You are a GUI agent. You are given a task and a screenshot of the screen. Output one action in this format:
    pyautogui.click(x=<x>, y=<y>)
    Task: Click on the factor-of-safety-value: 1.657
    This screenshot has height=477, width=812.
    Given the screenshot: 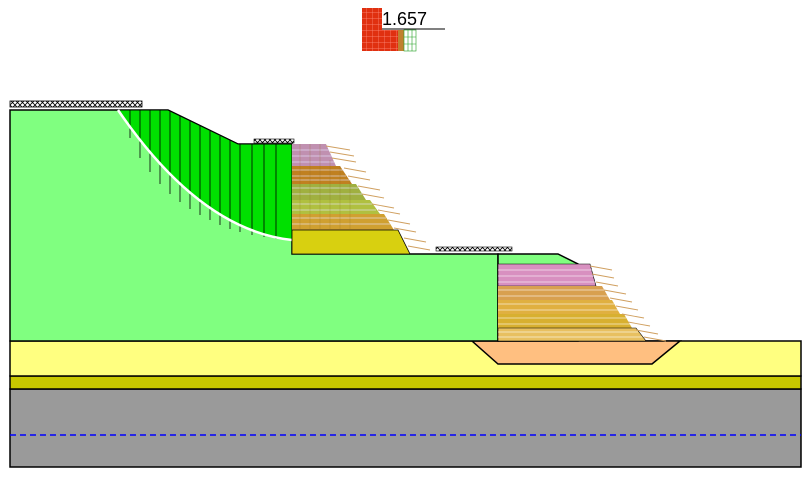 What is the action you would take?
    pyautogui.click(x=404, y=19)
    